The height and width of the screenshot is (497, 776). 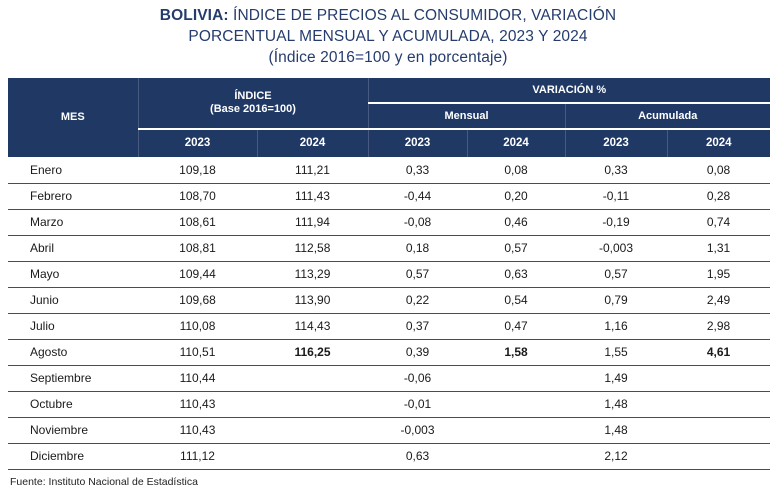 I want to click on cell-value: 108,61, so click(x=197, y=222).